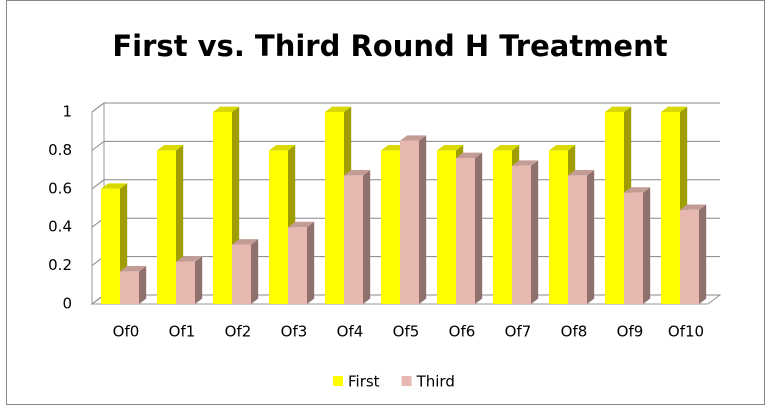  I want to click on legend-label: Third, so click(435, 382).